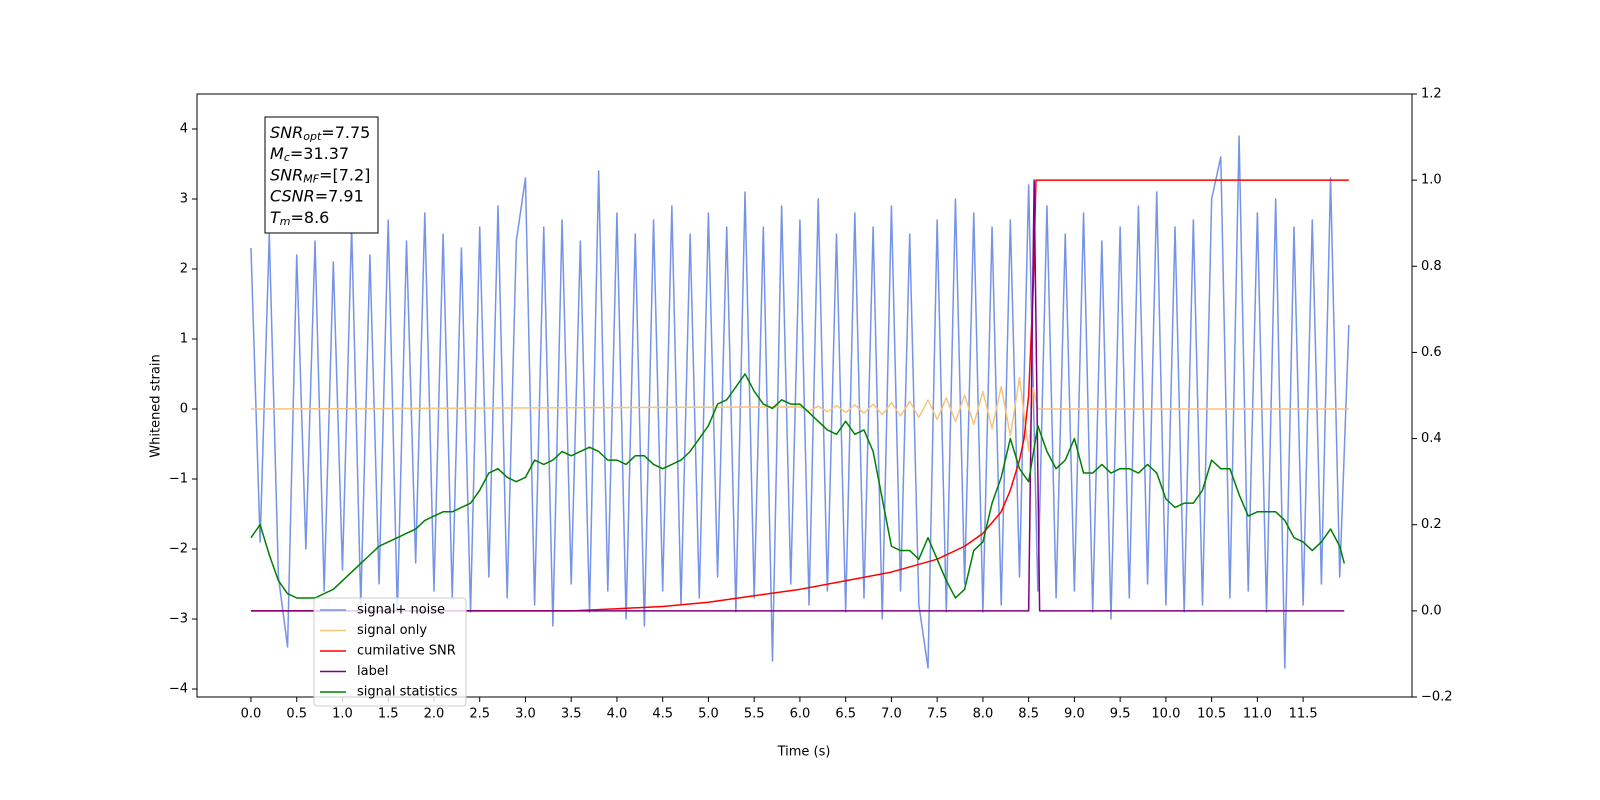 The height and width of the screenshot is (800, 1600). Describe the element at coordinates (525, 714) in the screenshot. I see `x-tick-label: 3.0` at that location.